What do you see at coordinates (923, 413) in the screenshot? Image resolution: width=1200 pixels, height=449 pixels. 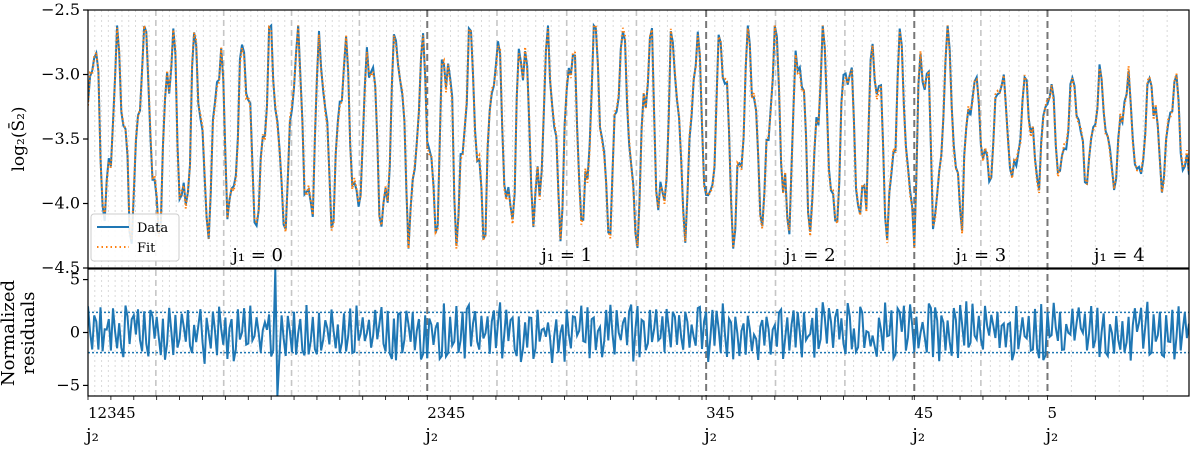 I see `x-tick-group-label: 45` at bounding box center [923, 413].